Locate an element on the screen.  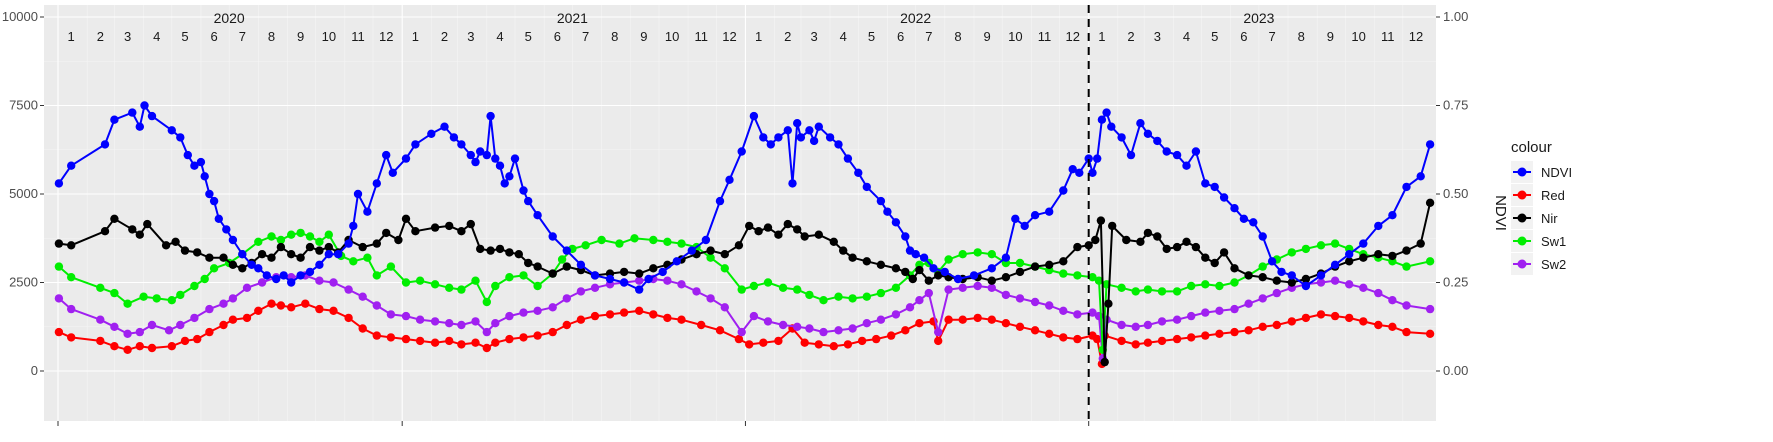
y-right-tick-label: 0.00 is located at coordinates (1455, 370).